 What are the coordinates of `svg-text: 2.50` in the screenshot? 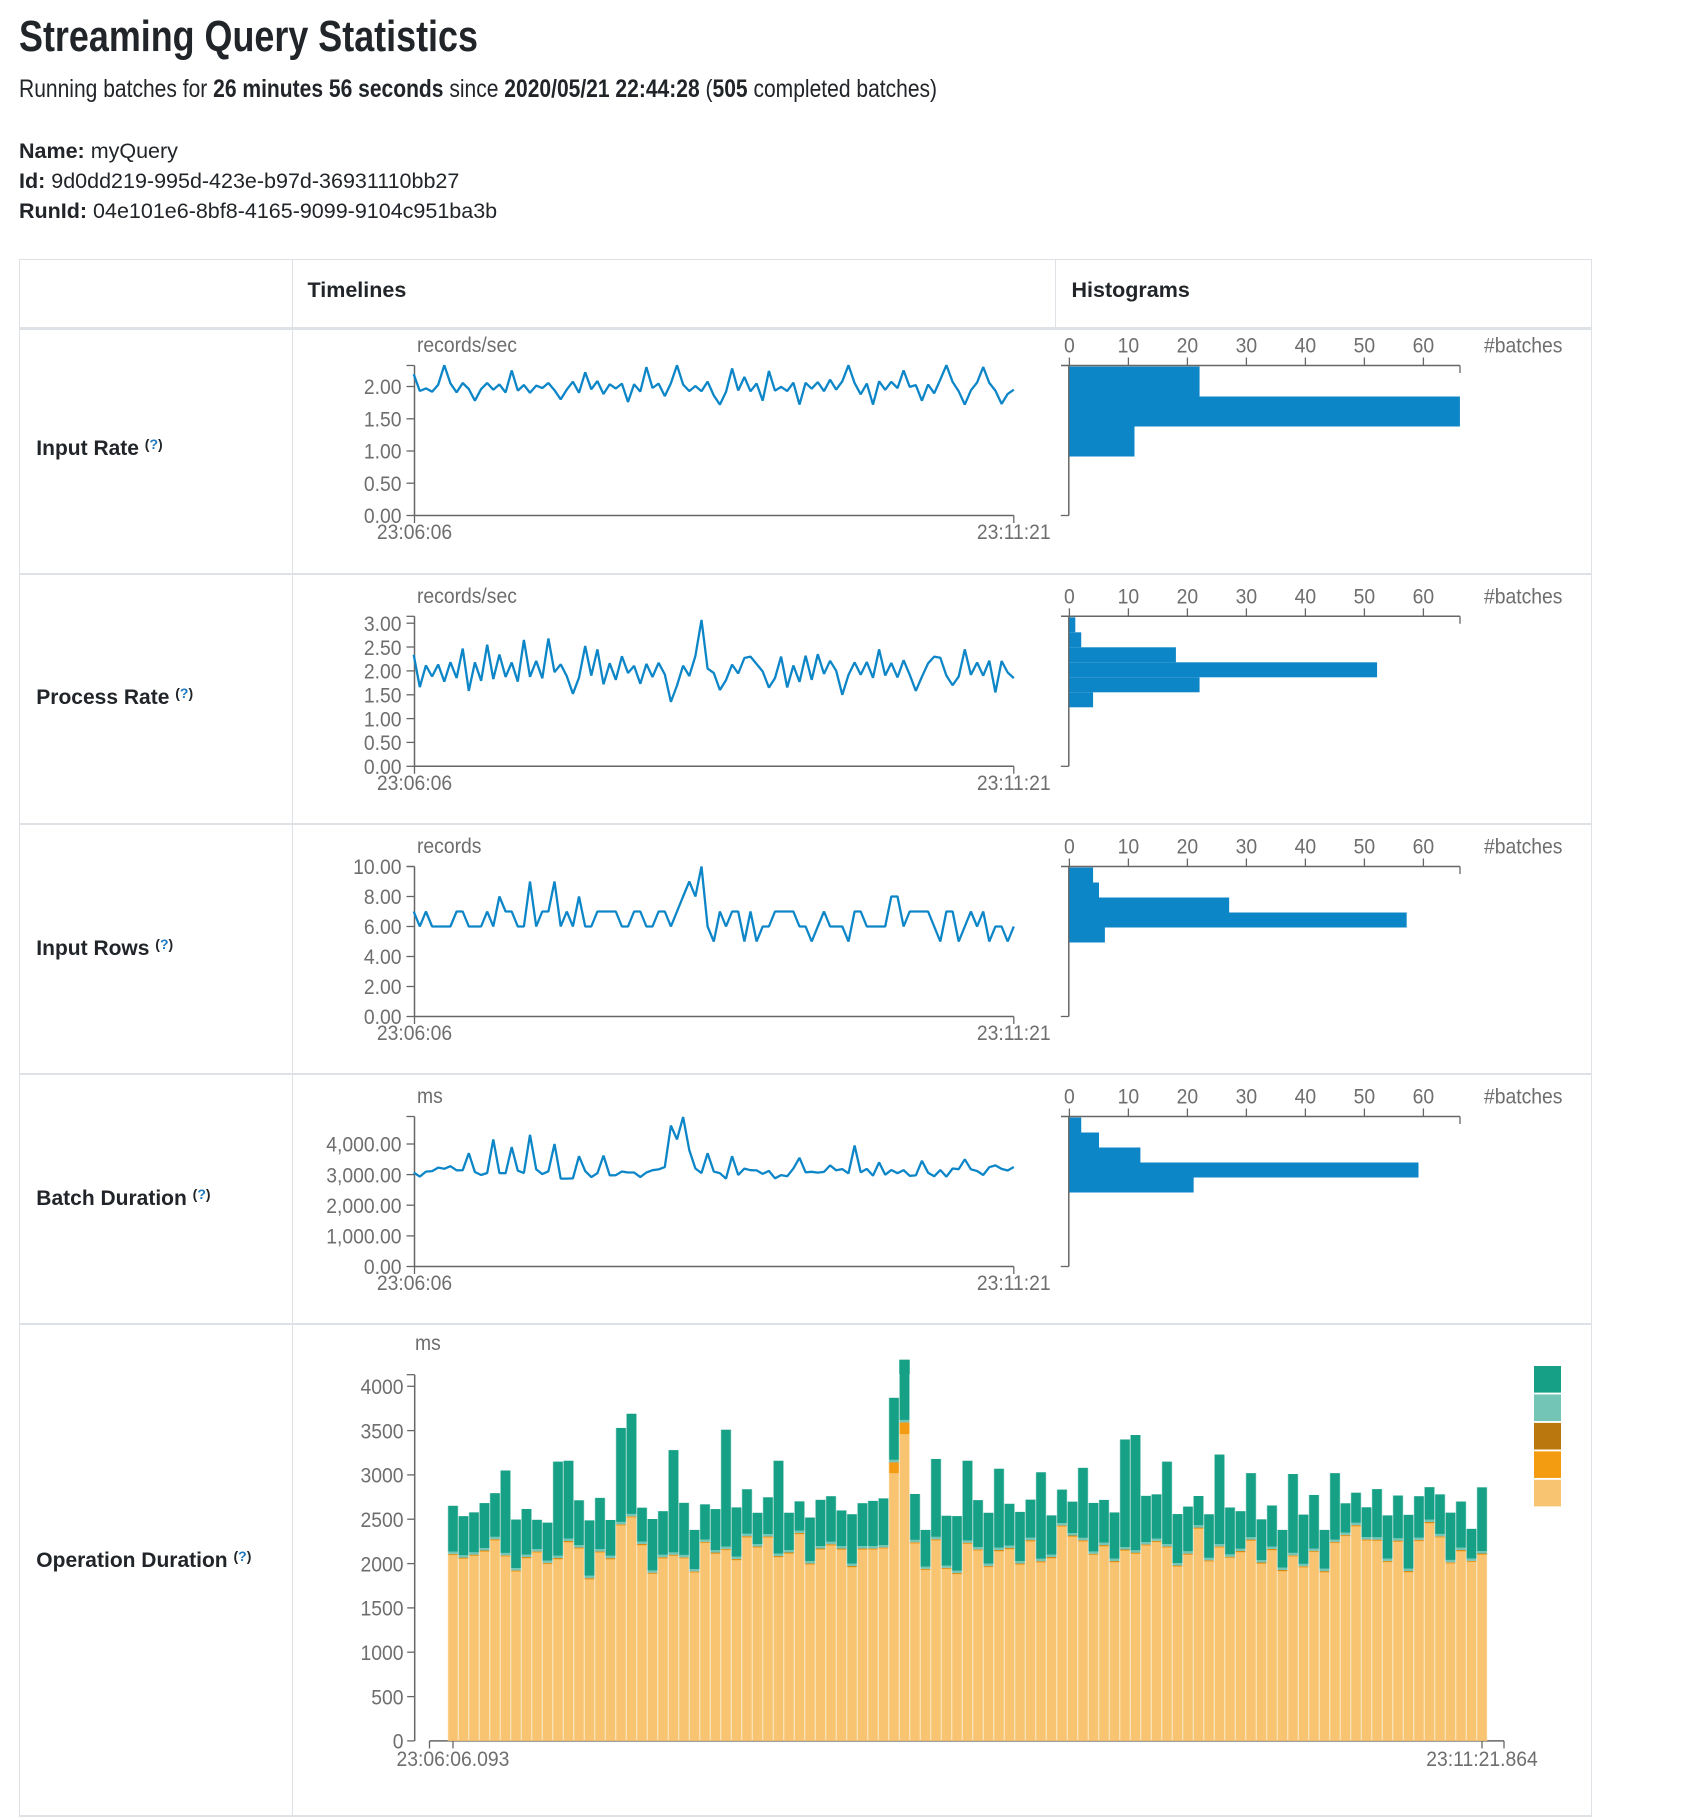 It's located at (383, 648).